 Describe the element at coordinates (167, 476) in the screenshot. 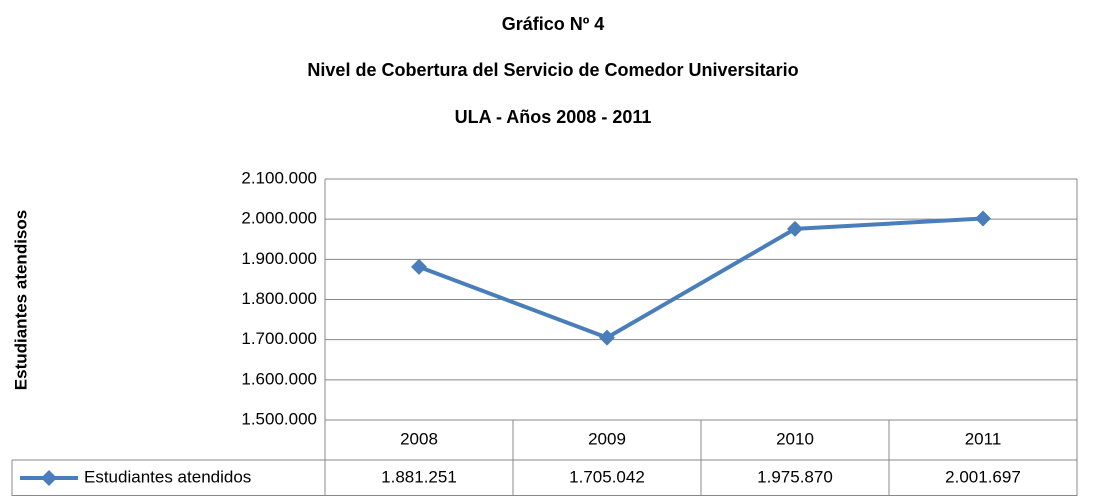

I see `legend-label: Estudiantes atendidos` at that location.